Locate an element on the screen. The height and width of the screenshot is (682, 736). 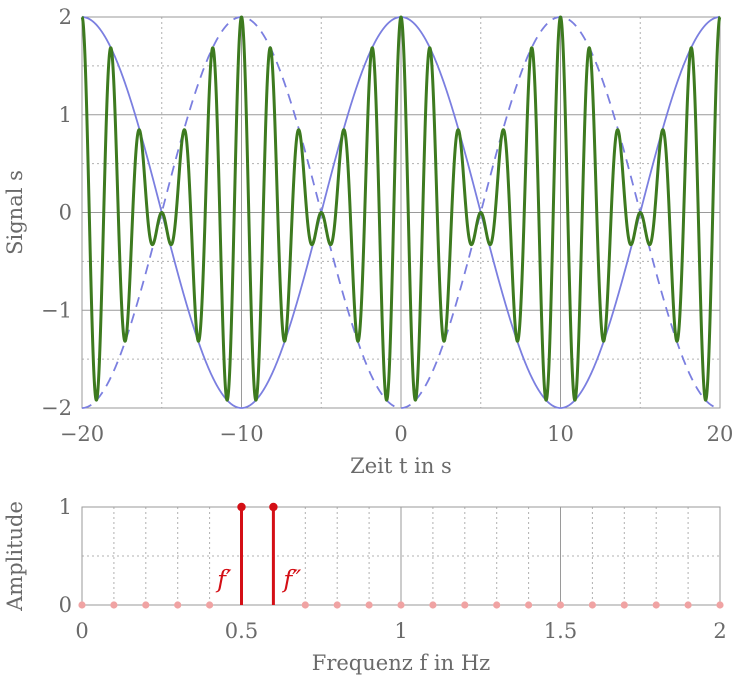
bottom-baseline-dots is located at coordinates (401, 605).